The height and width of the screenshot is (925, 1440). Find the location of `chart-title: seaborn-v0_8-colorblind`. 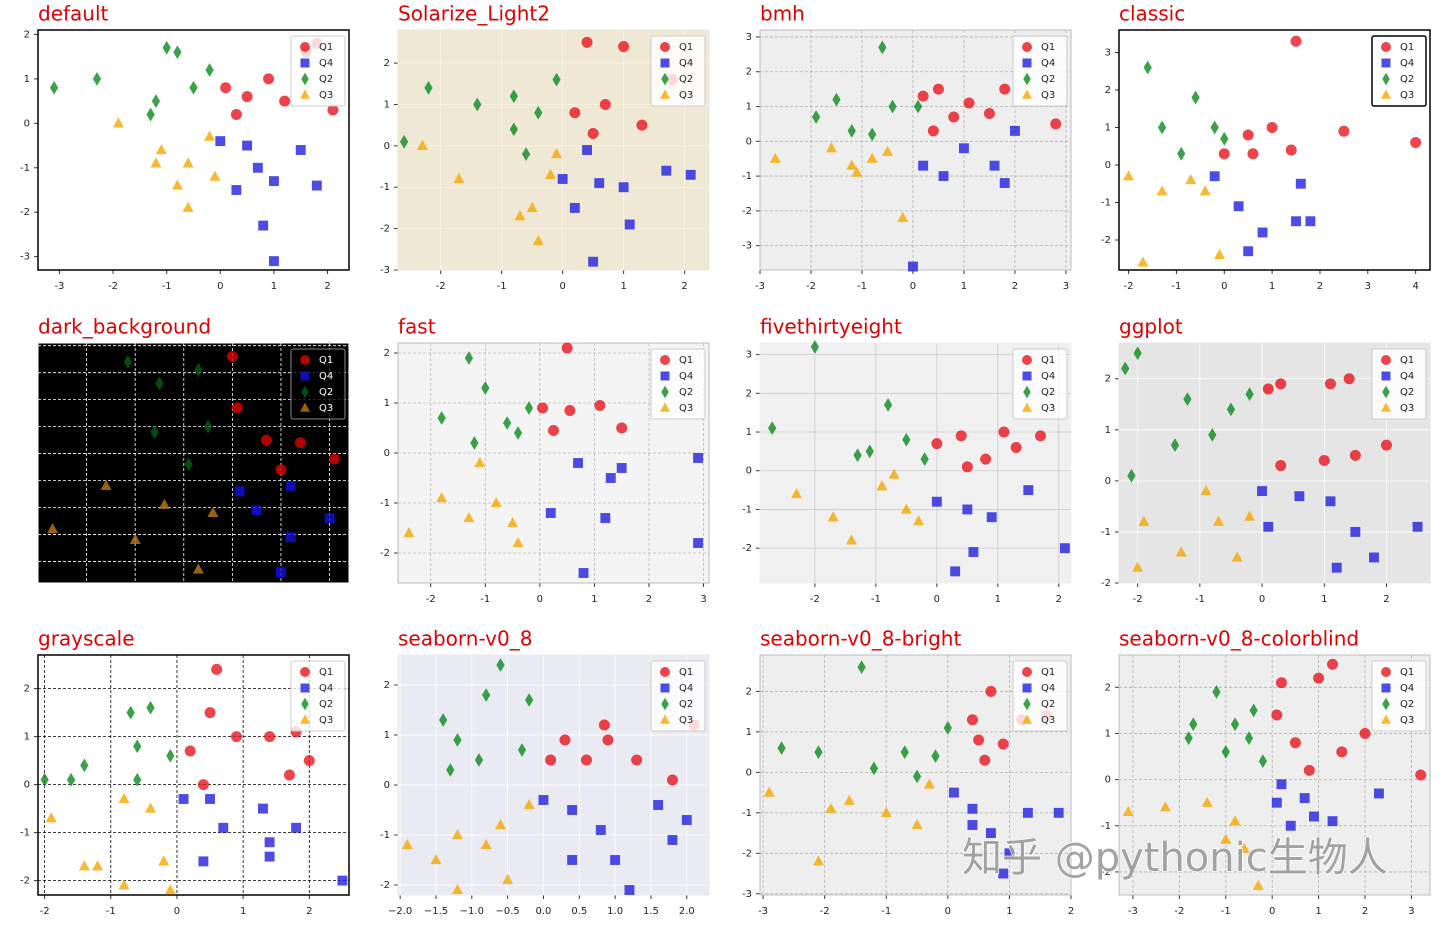

chart-title: seaborn-v0_8-colorblind is located at coordinates (1239, 639).